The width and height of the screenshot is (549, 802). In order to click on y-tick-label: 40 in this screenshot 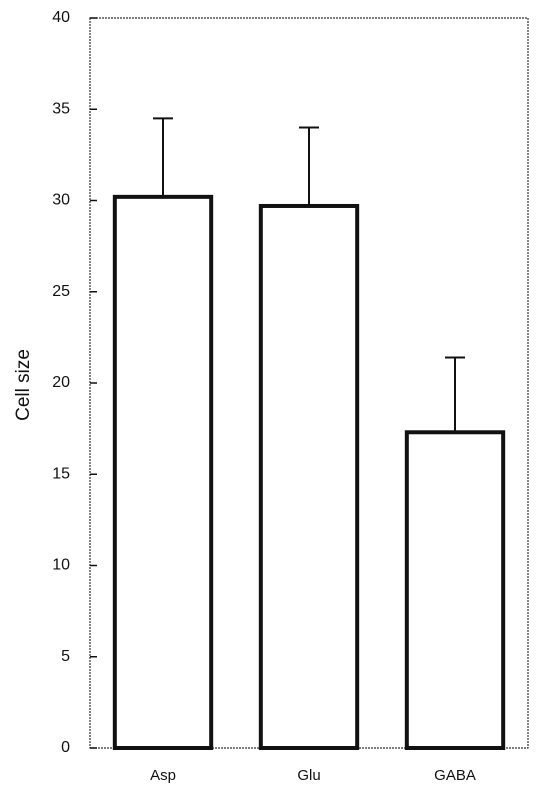, I will do `click(61, 17)`.